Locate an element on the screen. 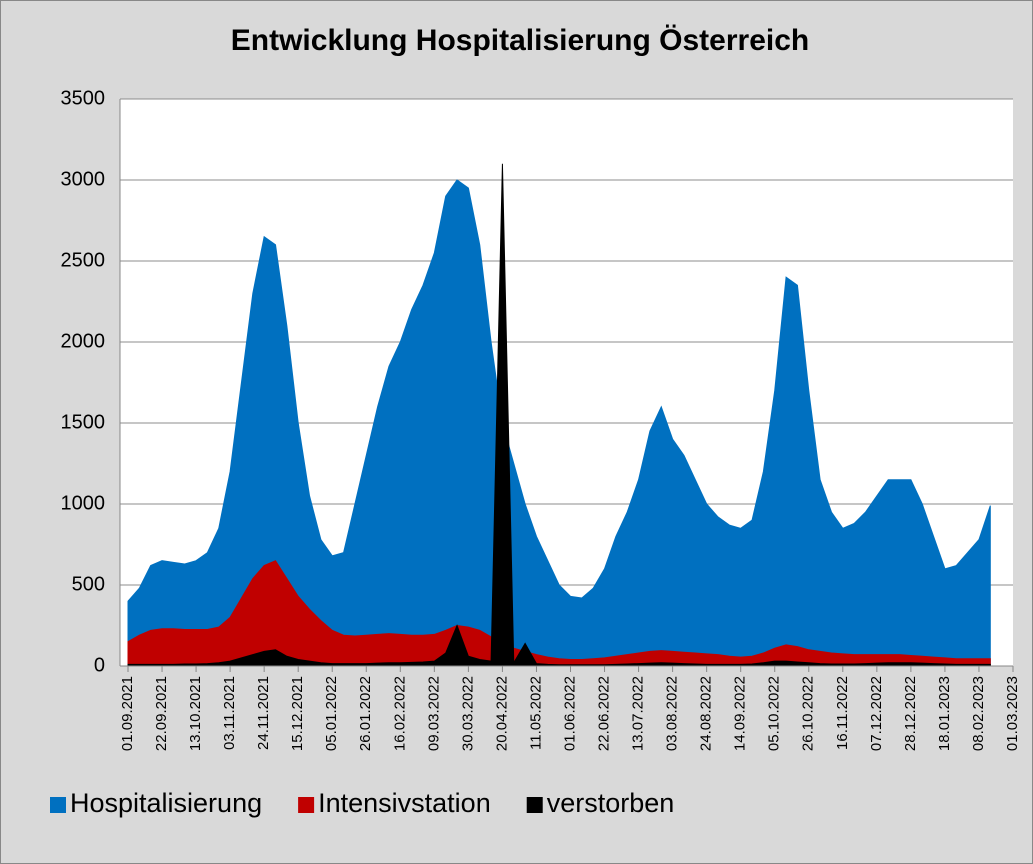  x-tick-label: 22.06.2022 is located at coordinates (604, 713).